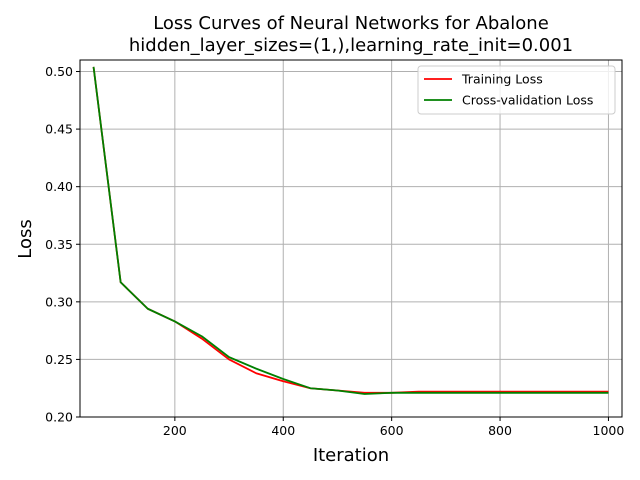 This screenshot has width=640, height=480. I want to click on y-axis-ticks: 0.20 0.25 0.30 0.35 0.40 0.45 0.50, so click(62, 244).